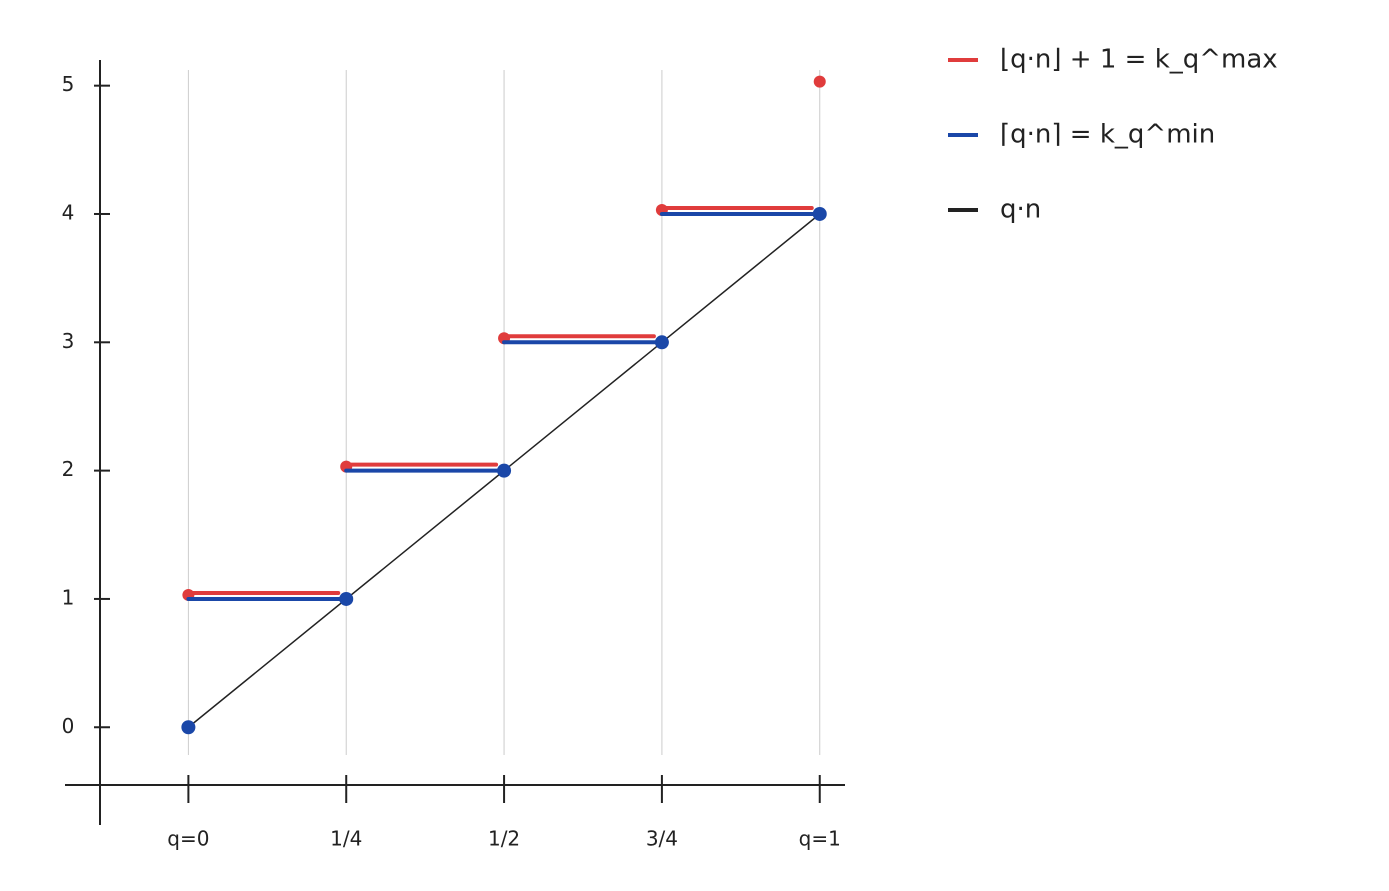  What do you see at coordinates (1139, 60) in the screenshot?
I see `legend-label: ⌊q·n⌋ + 1 = k_q^max` at bounding box center [1139, 60].